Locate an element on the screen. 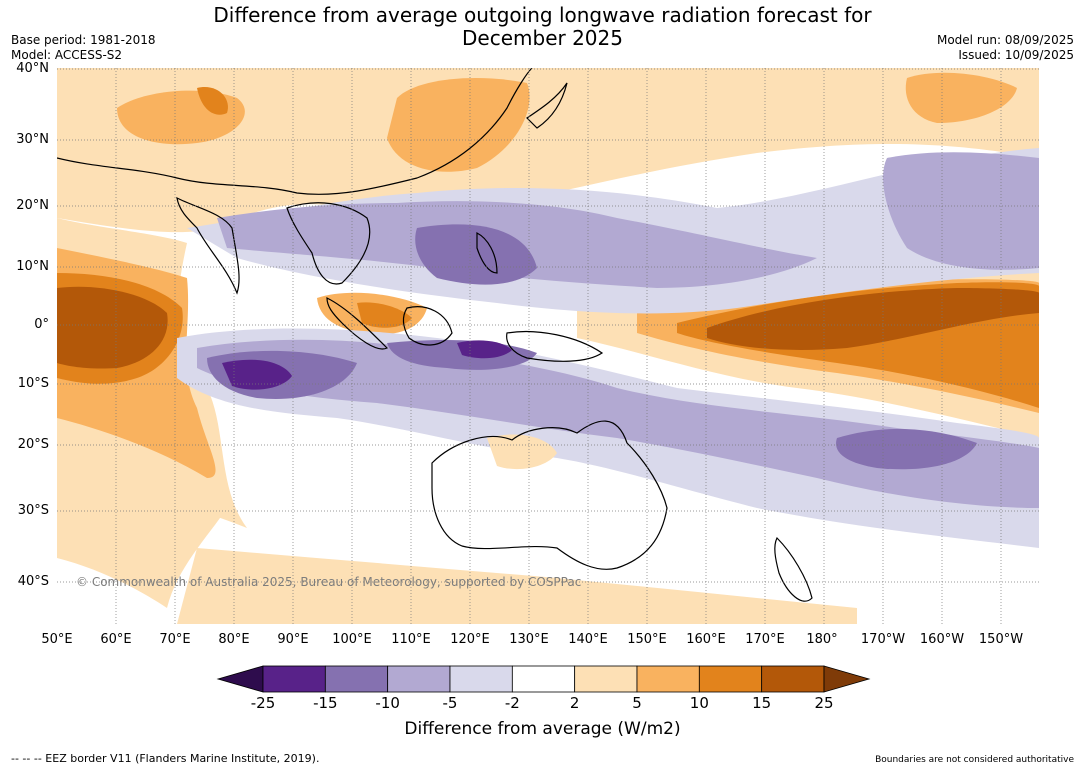 This screenshot has height=770, width=1085. lon-label: 110°E is located at coordinates (411, 639).